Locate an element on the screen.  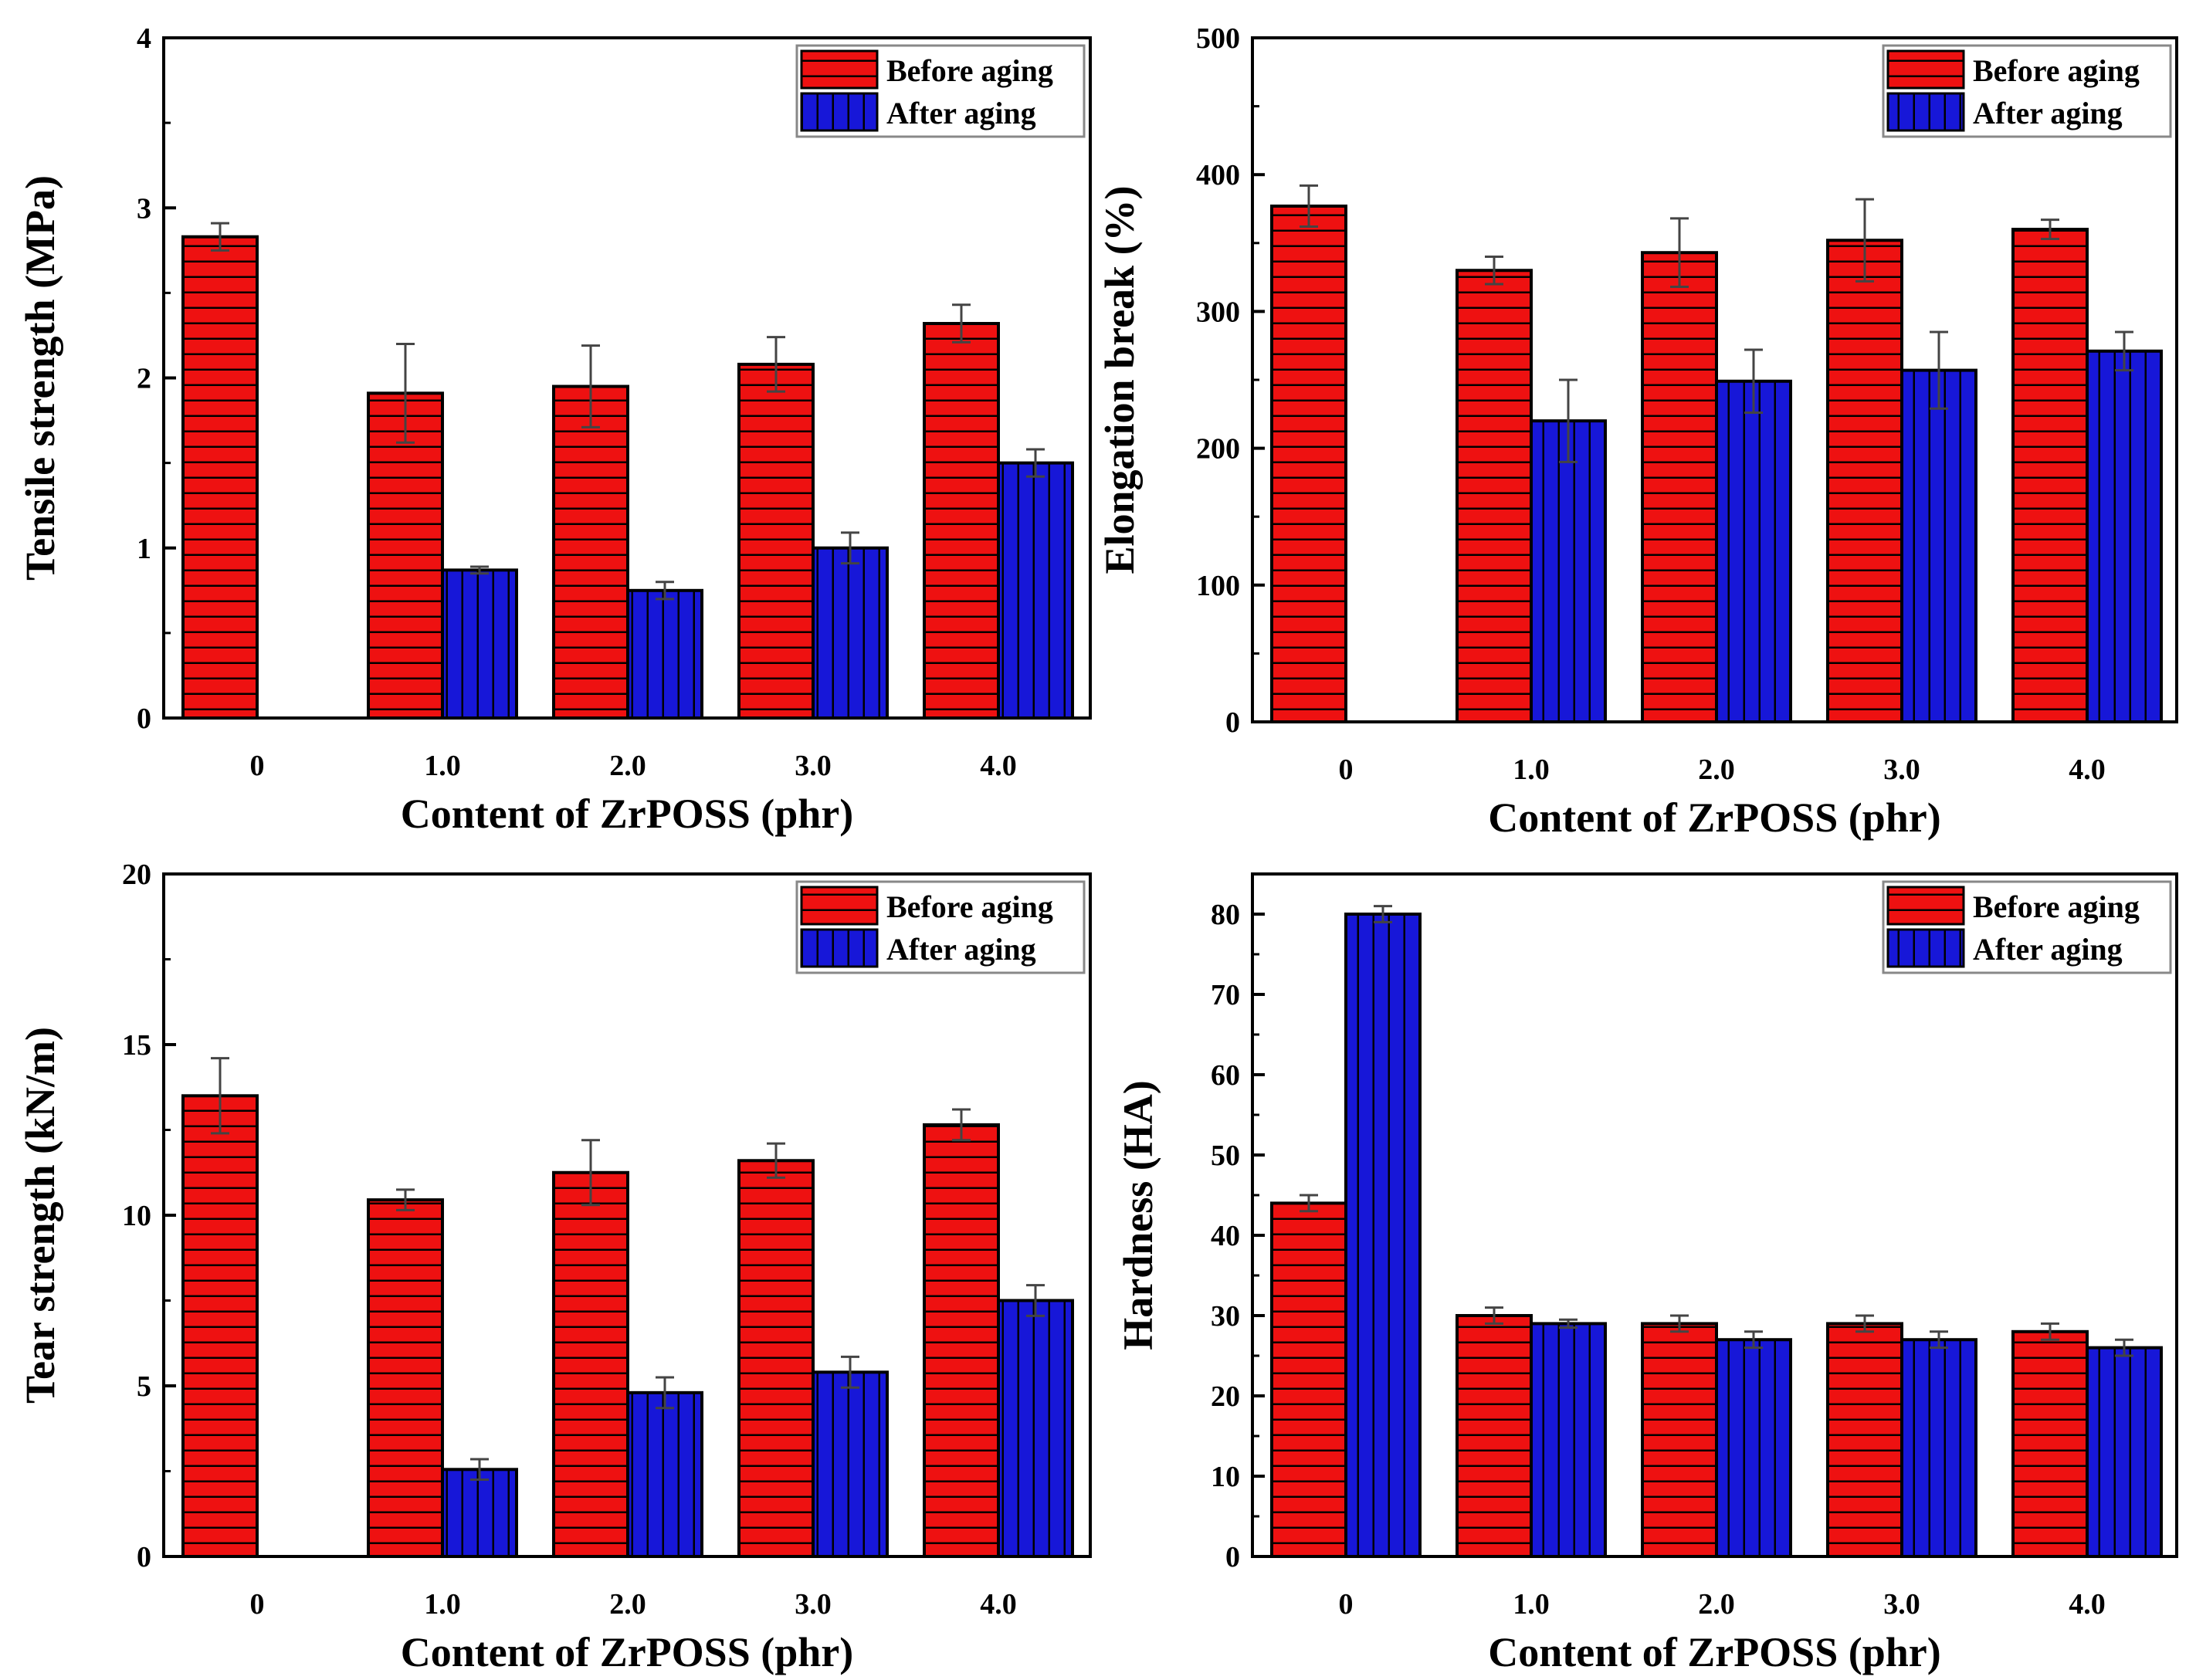
y-tick-label: 3 is located at coordinates (144, 209).